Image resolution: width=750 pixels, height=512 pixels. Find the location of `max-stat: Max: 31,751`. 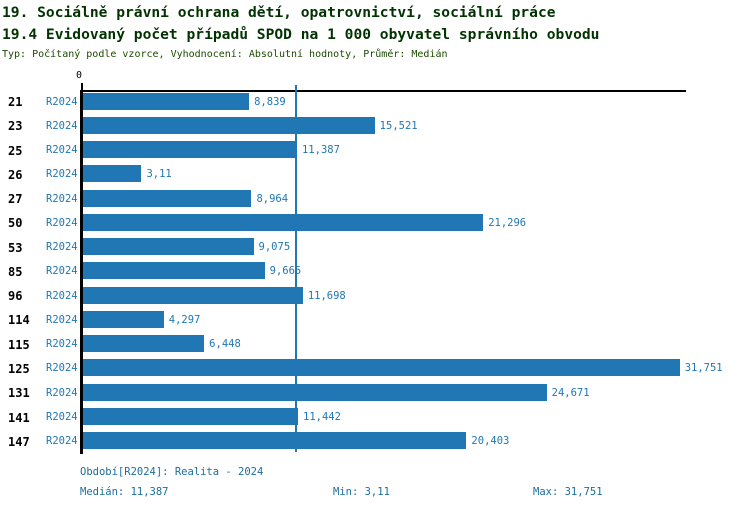

max-stat: Max: 31,751 is located at coordinates (568, 492).